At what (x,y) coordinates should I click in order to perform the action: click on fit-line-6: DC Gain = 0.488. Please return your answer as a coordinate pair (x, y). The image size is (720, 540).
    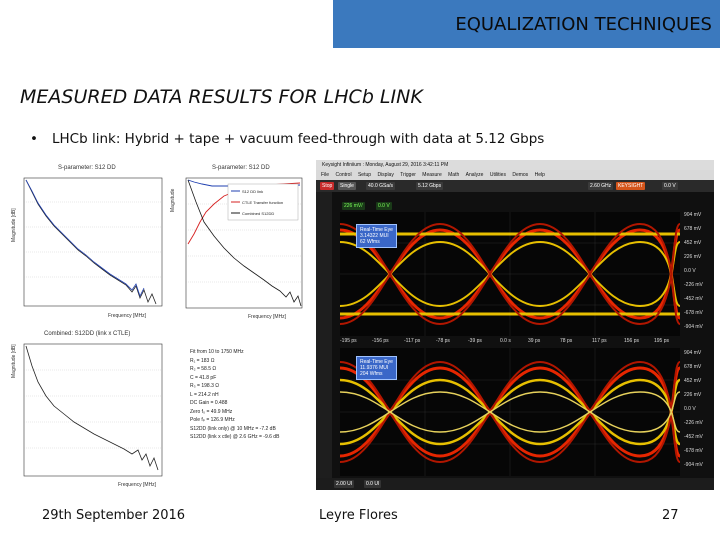
    Looking at the image, I should click on (209, 403).